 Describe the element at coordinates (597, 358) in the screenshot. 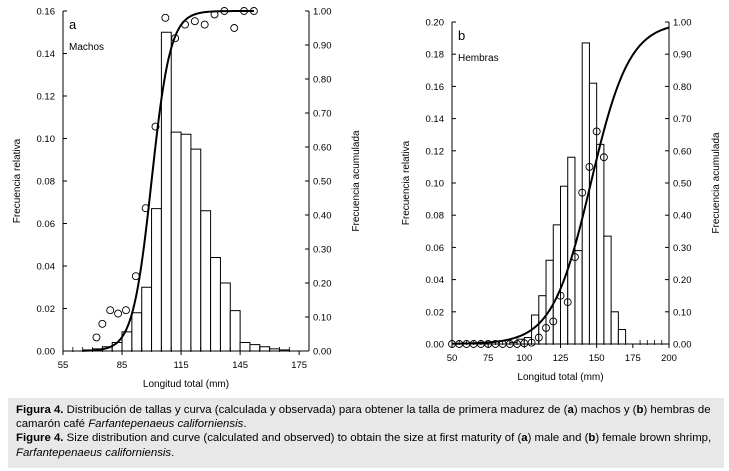

I see `x-tick-label: 150` at that location.